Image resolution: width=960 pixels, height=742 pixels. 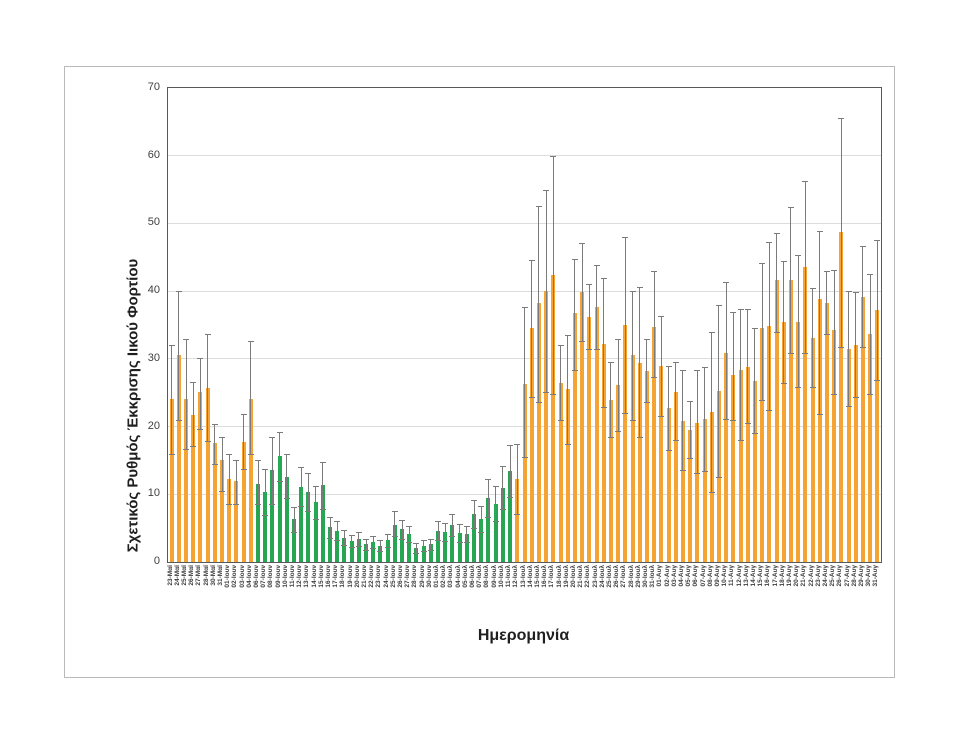 I want to click on bar-01-Ιουλ, so click(x=438, y=546).